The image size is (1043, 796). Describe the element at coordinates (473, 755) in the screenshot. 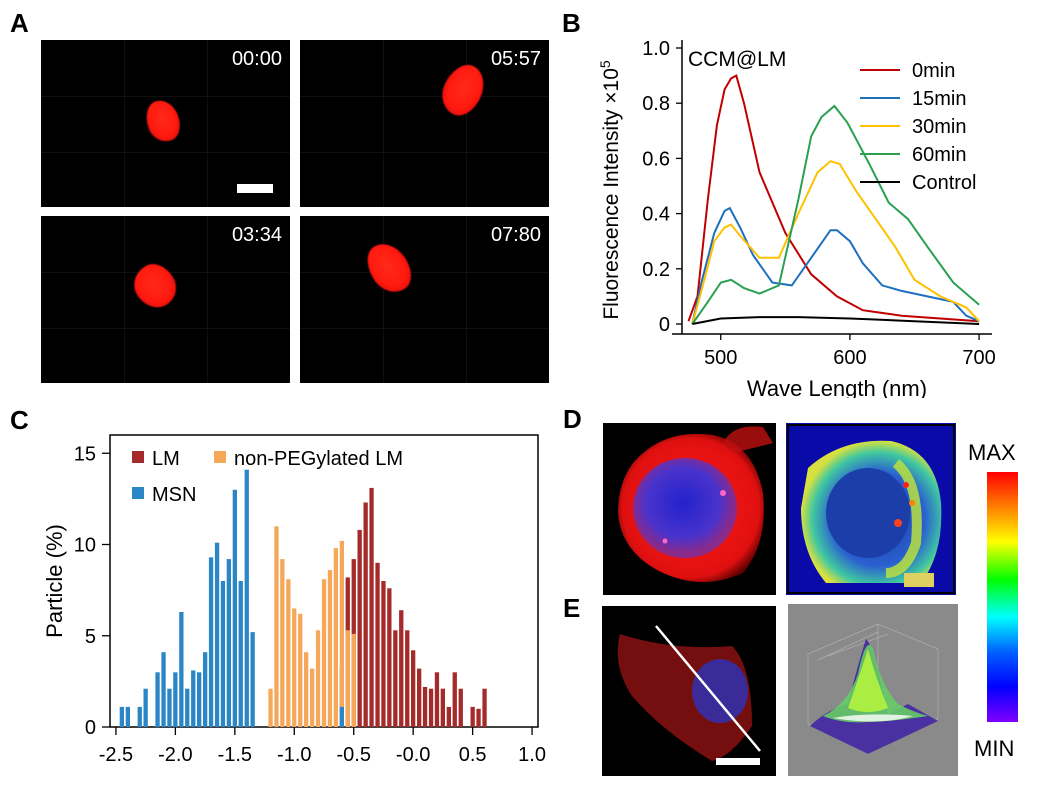

I see `x-tick-label: 0.5` at that location.